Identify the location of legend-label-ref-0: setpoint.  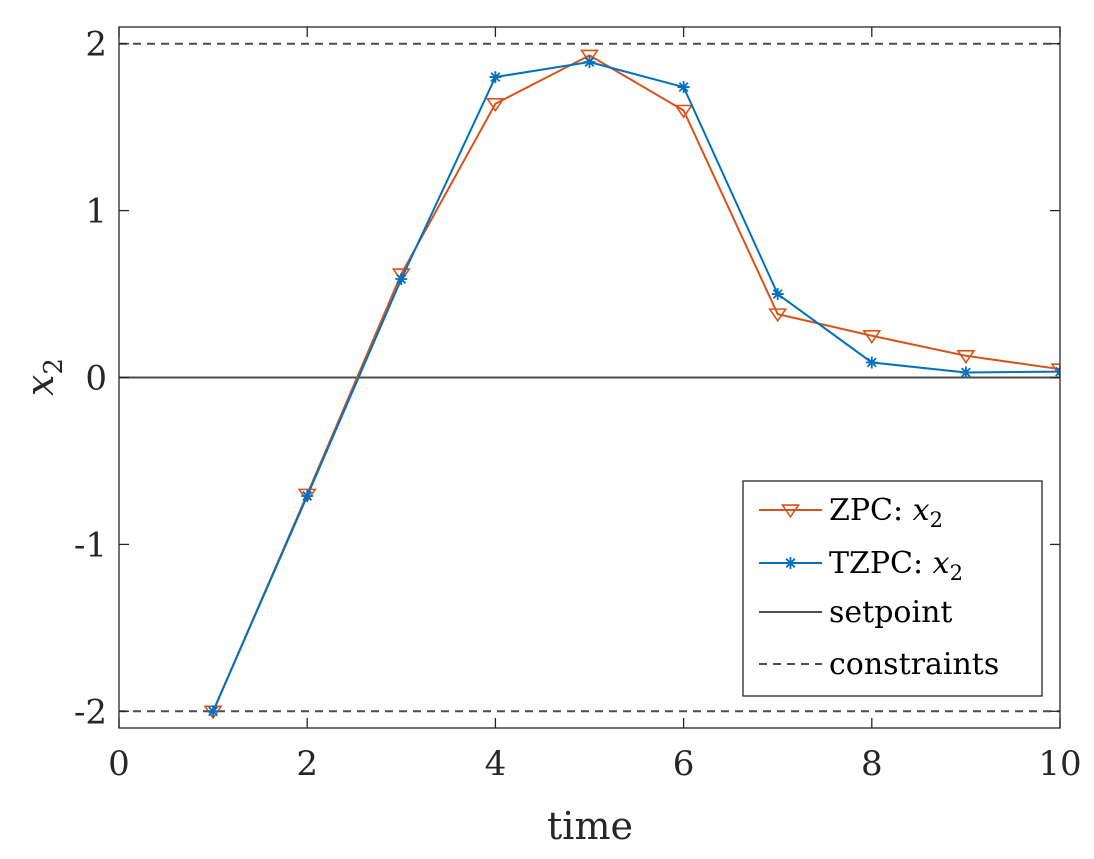
(890, 612).